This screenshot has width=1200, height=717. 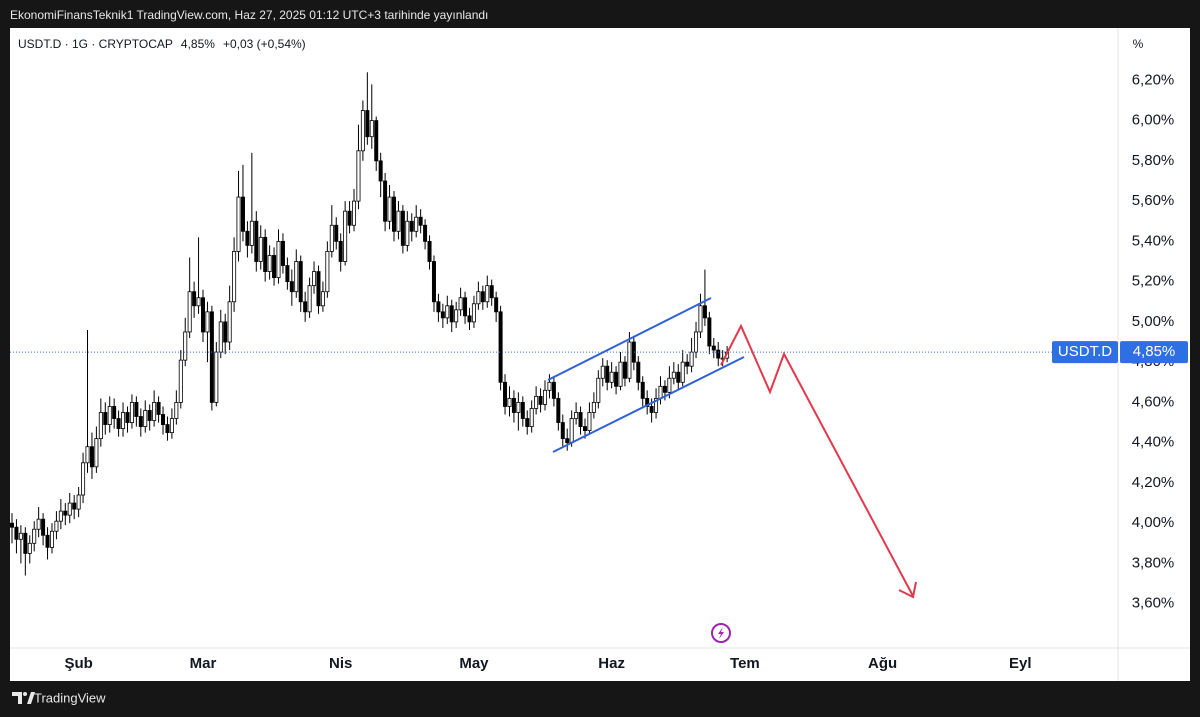 I want to click on y-tick-label: 5,20%, so click(x=1153, y=281).